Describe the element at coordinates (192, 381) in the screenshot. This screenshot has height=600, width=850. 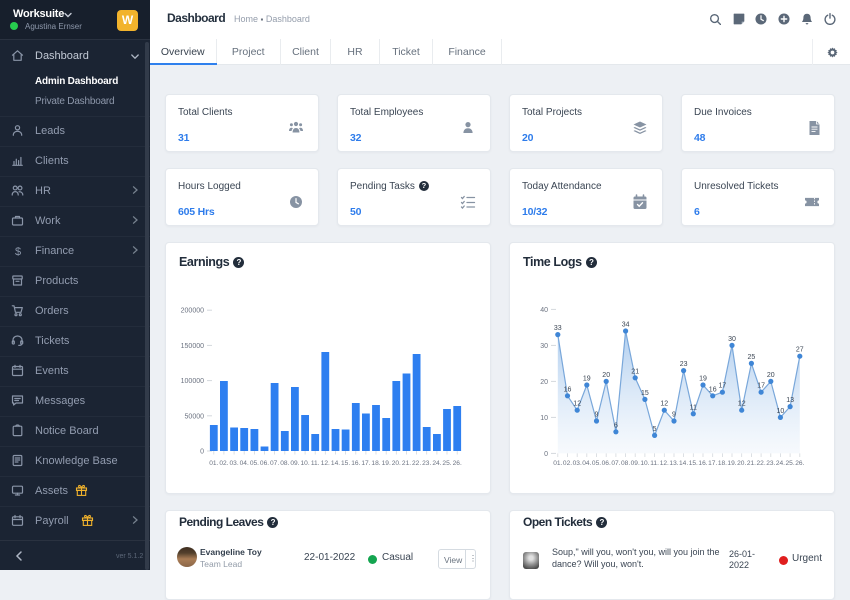
I see `svg-text: 100000` at that location.